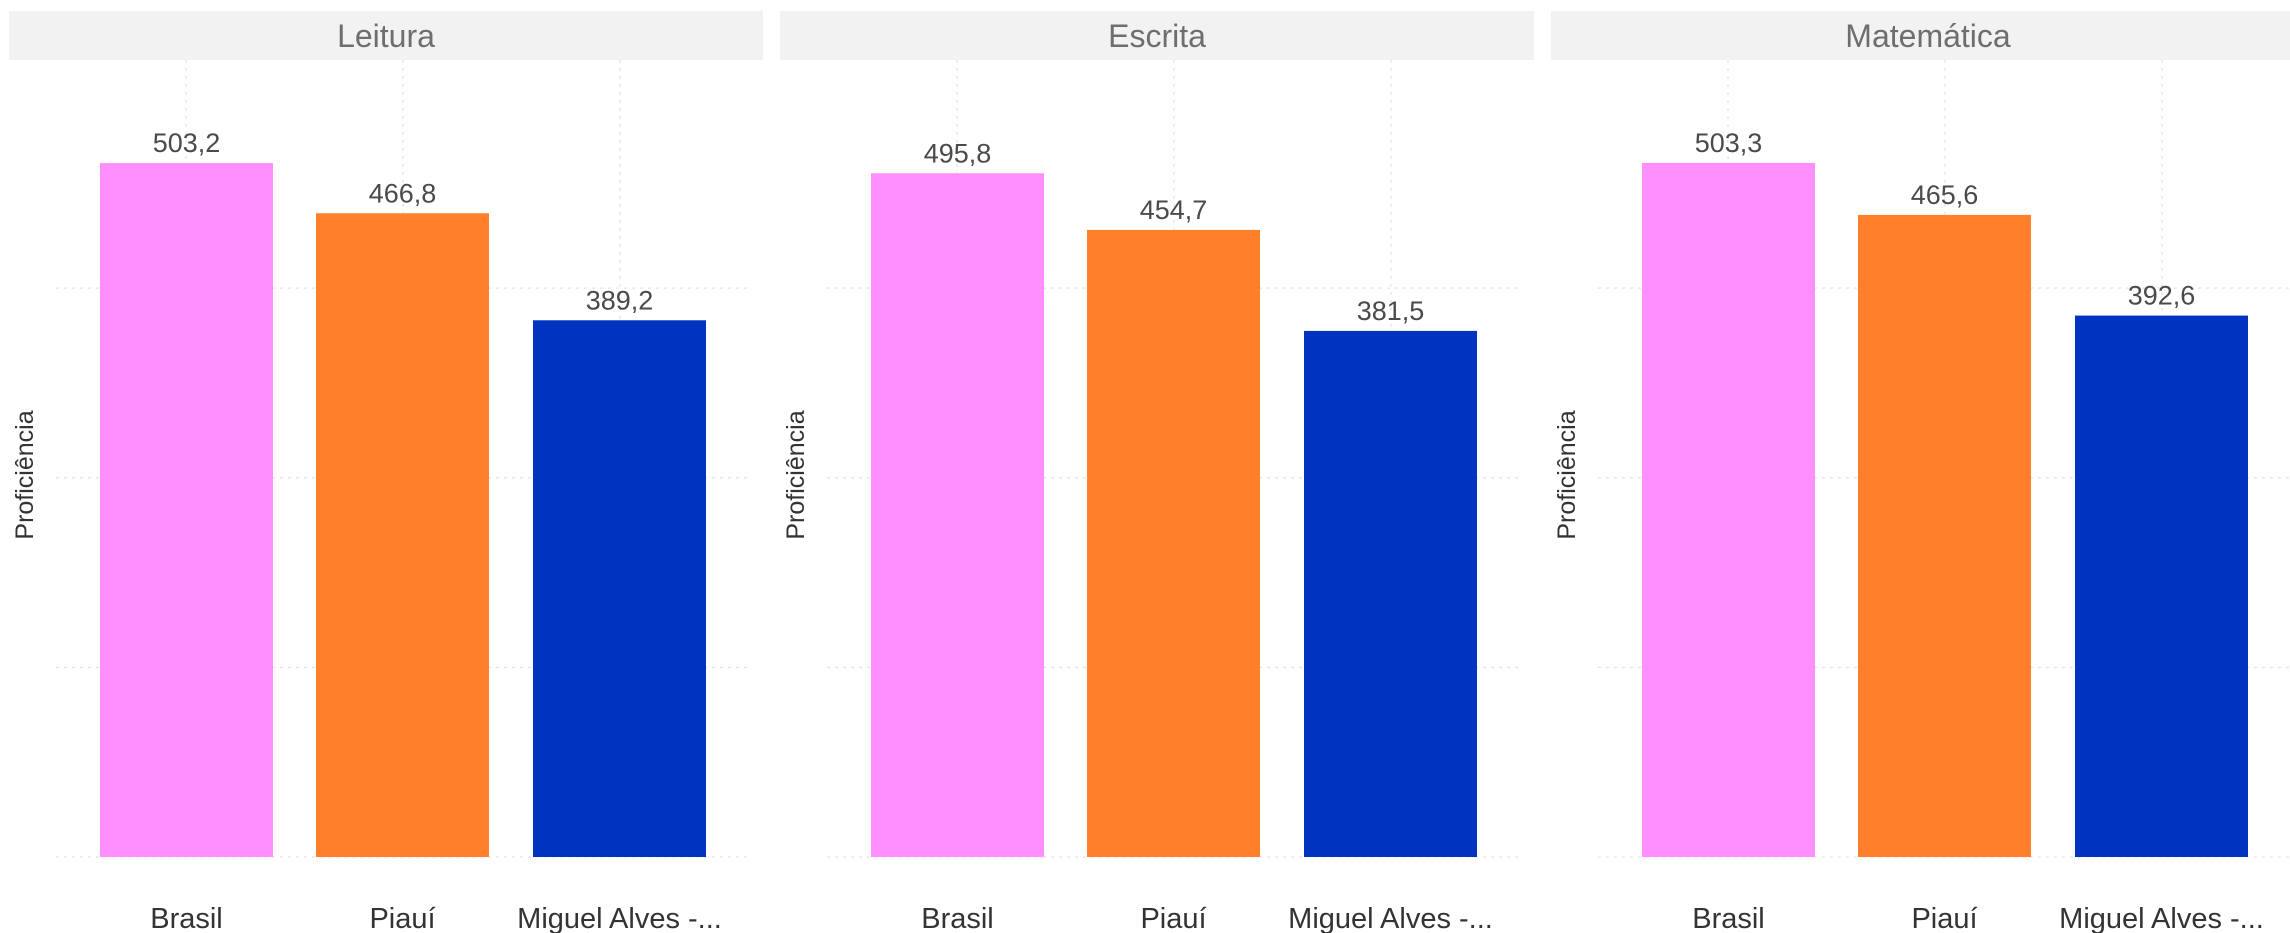 This screenshot has width=2290, height=933. Describe the element at coordinates (1945, 195) in the screenshot. I see `data-label: 465,6` at that location.